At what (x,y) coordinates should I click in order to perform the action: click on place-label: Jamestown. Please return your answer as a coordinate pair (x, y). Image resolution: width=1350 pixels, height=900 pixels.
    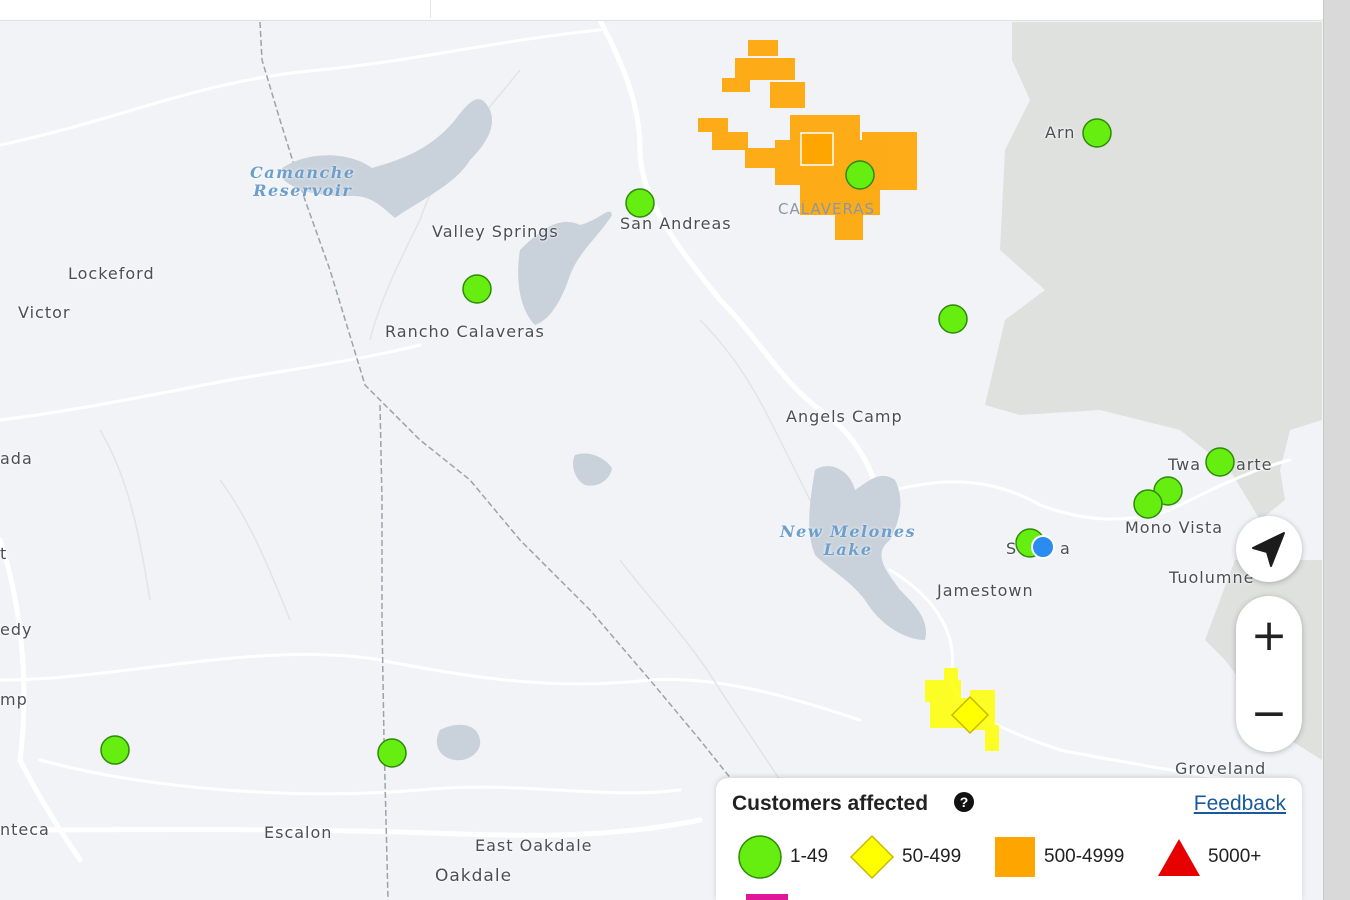
    Looking at the image, I should click on (985, 590).